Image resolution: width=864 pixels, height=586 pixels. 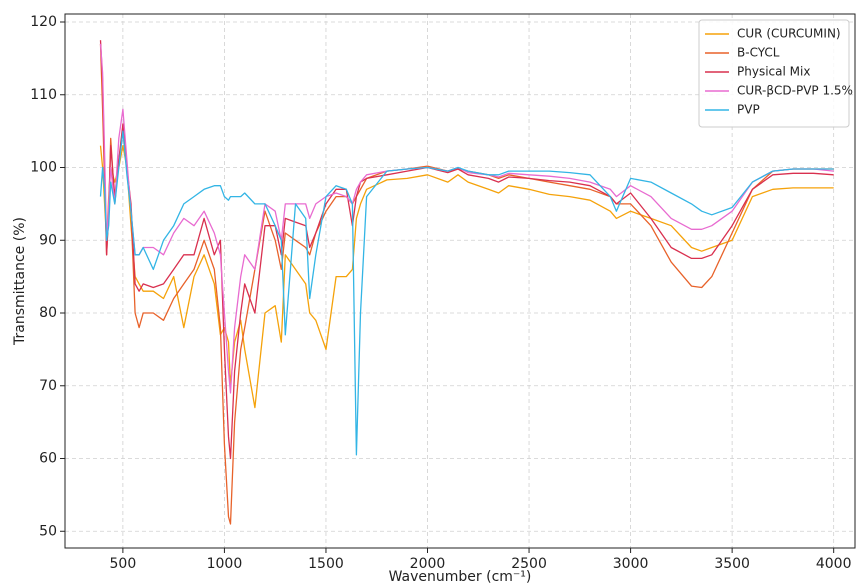 I want to click on x-tick-label: 2500, so click(x=529, y=564).